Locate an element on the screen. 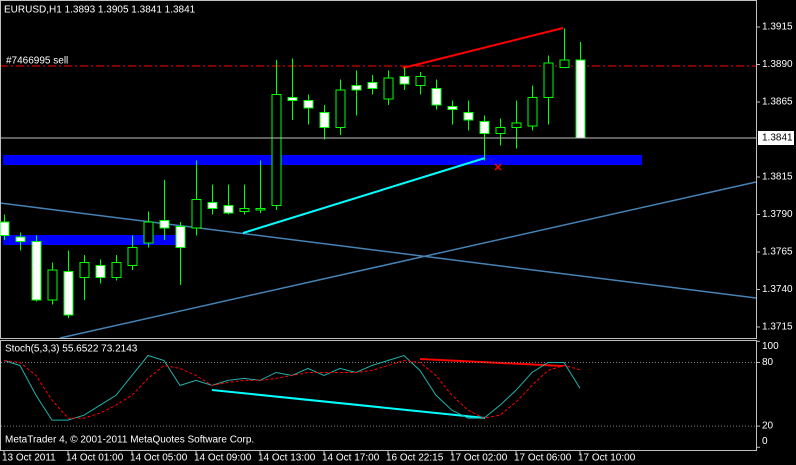 This screenshot has width=796, height=465. bid-label: 1.3841 is located at coordinates (777, 138).